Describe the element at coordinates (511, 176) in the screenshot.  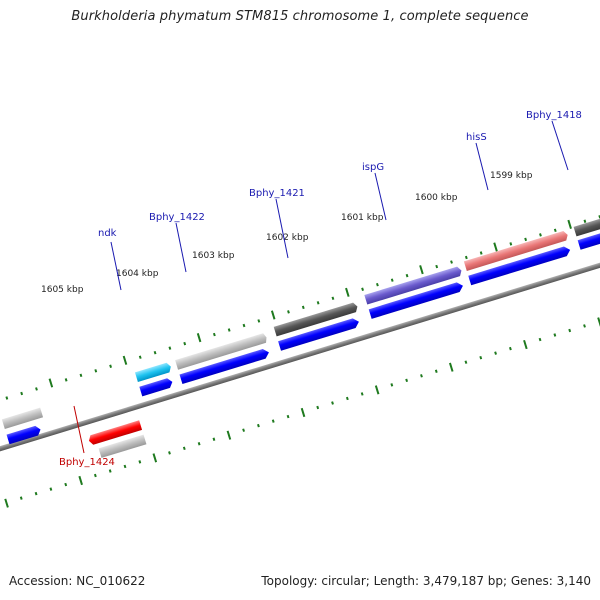
I see `scale-label-1599-kbp: 1599 kbp` at that location.